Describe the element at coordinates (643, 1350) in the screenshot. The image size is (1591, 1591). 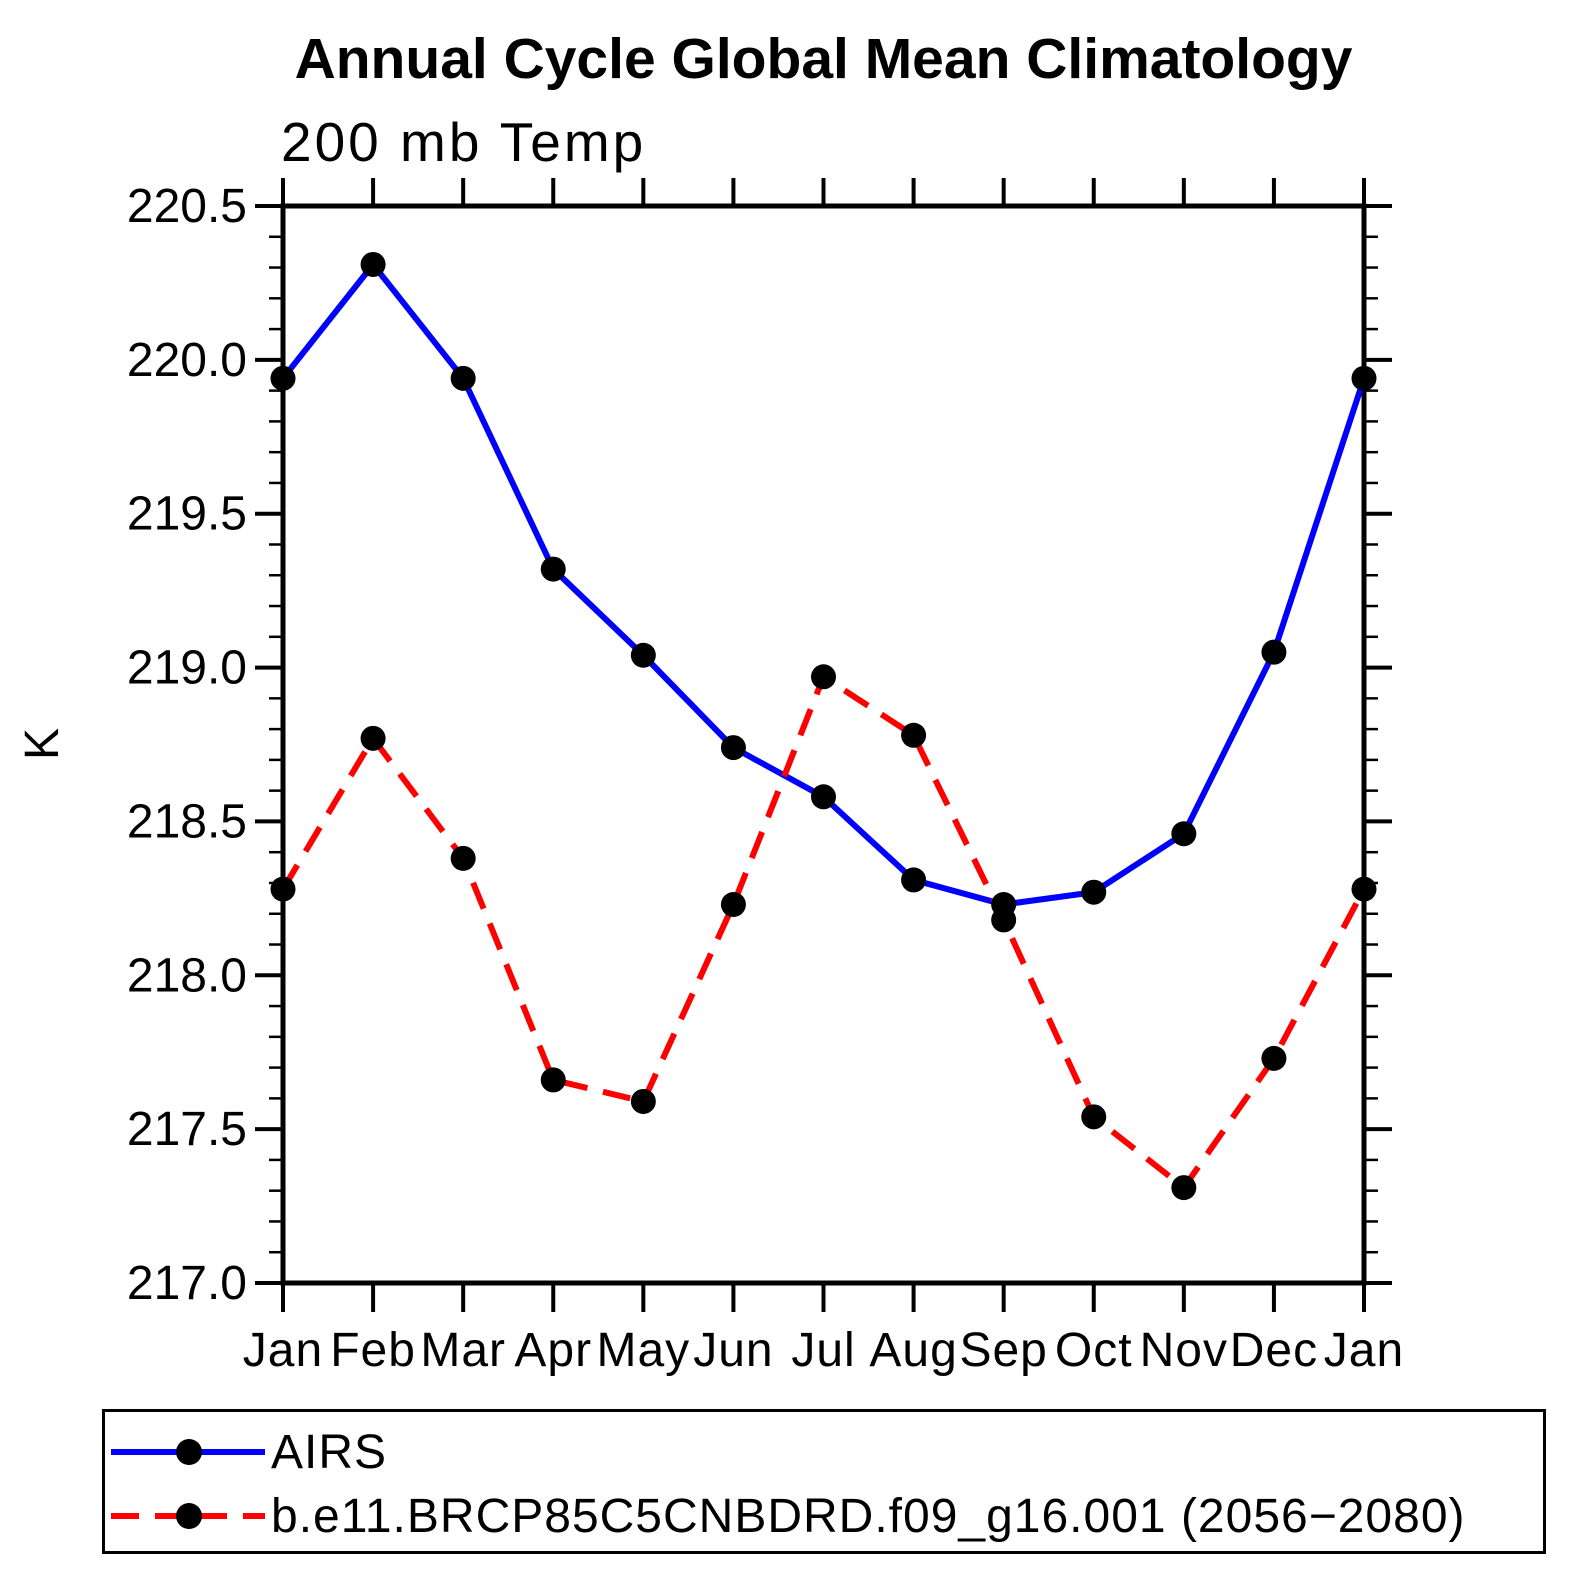
I see `x-tick-label: May` at that location.